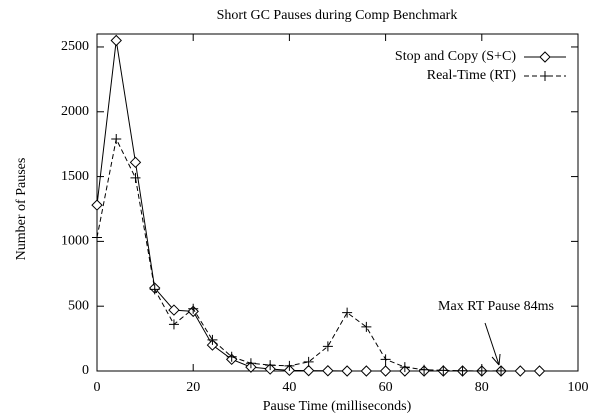 The image size is (595, 416). What do you see at coordinates (337, 406) in the screenshot?
I see `x-axis-label: Pause Time (milliseconds)` at bounding box center [337, 406].